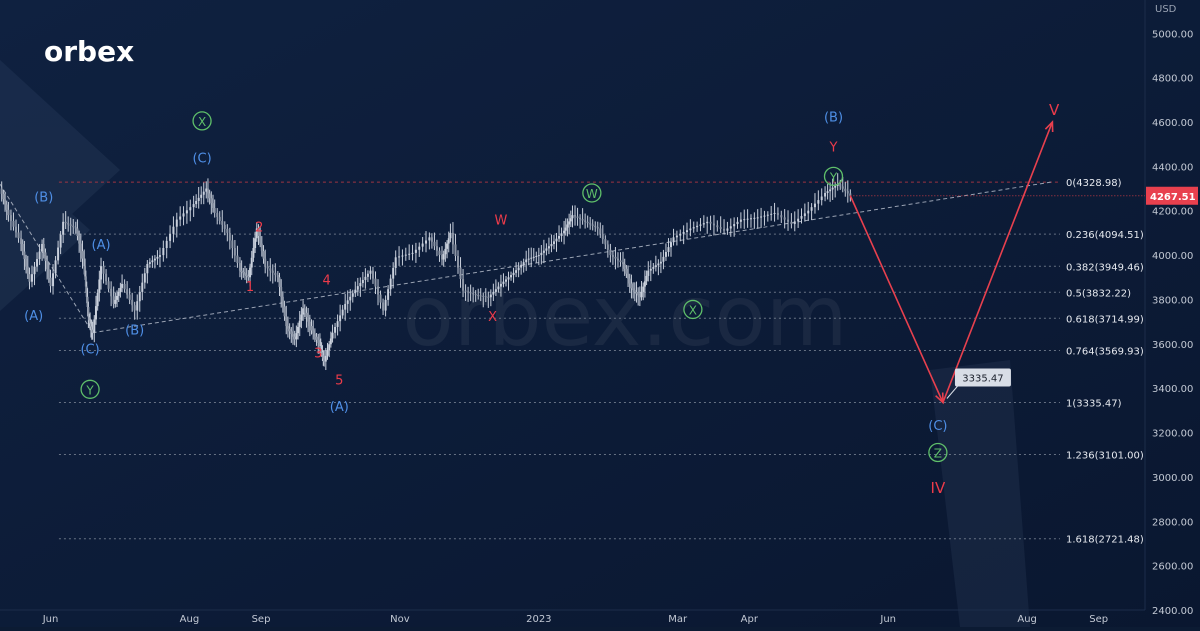  What do you see at coordinates (1172, 79) in the screenshot?
I see `y-tick-label: 4800.00` at bounding box center [1172, 79].